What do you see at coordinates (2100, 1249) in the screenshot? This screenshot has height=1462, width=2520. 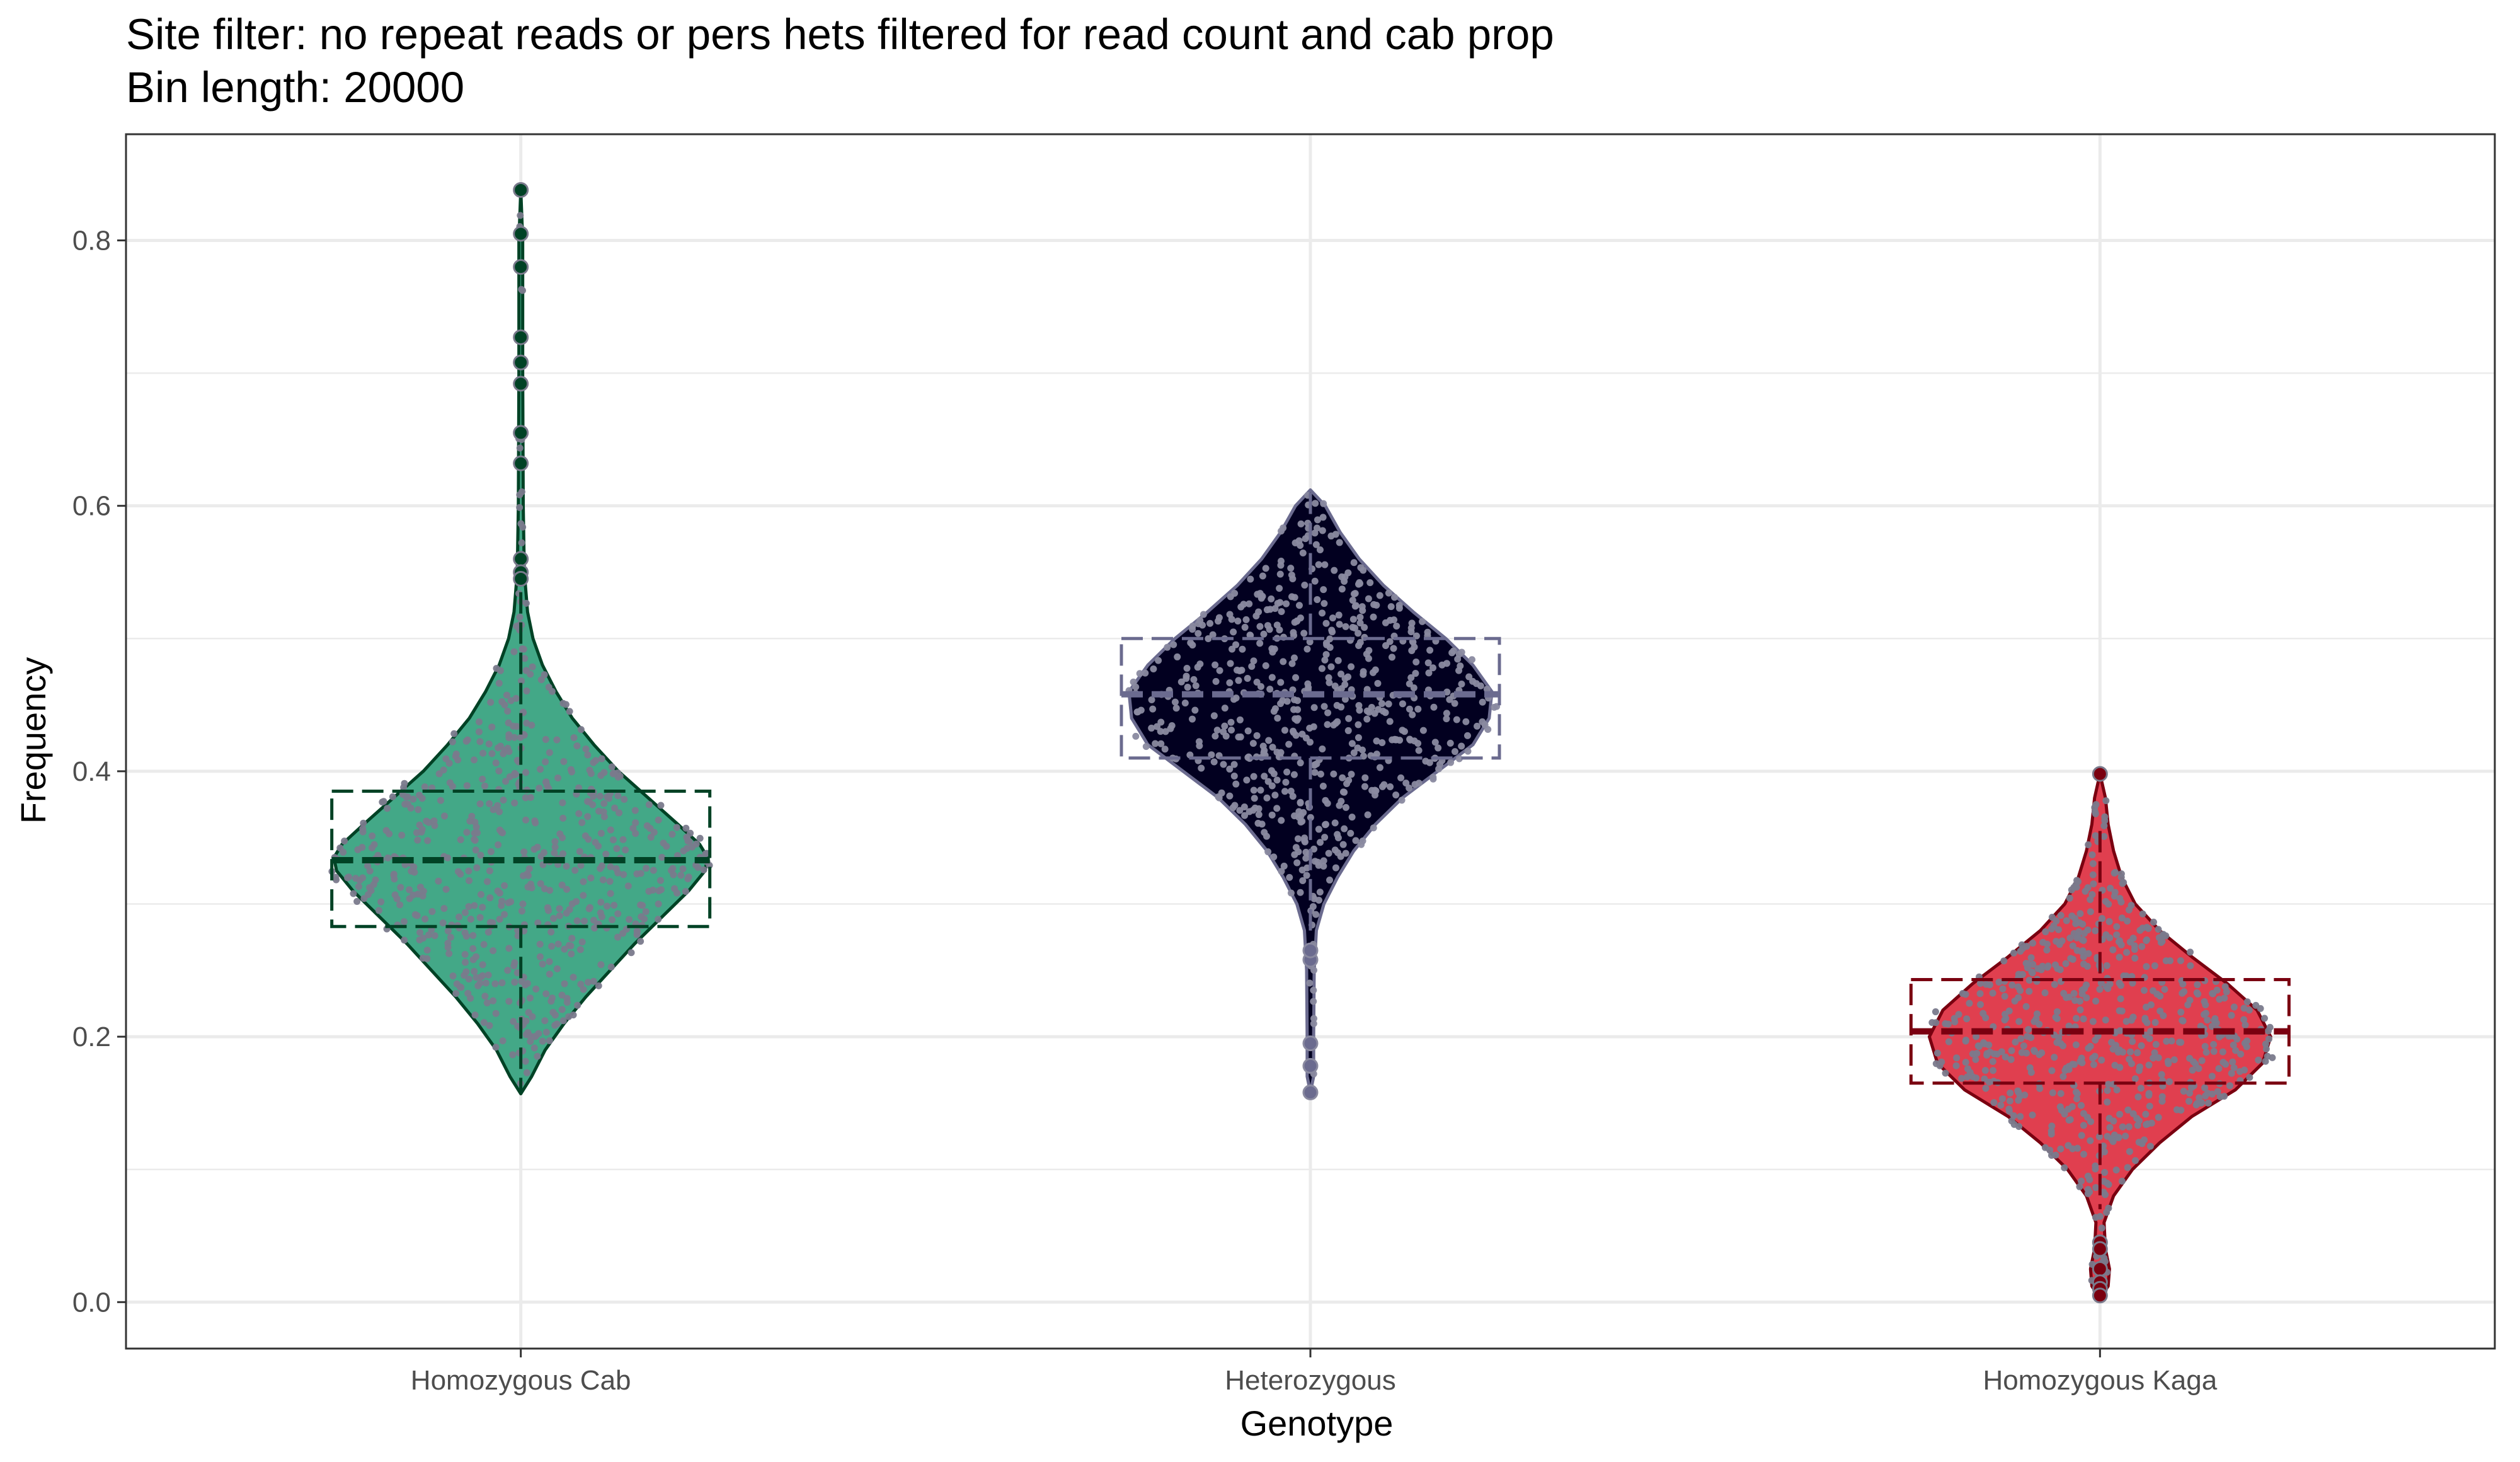 I see `outlier-point` at bounding box center [2100, 1249].